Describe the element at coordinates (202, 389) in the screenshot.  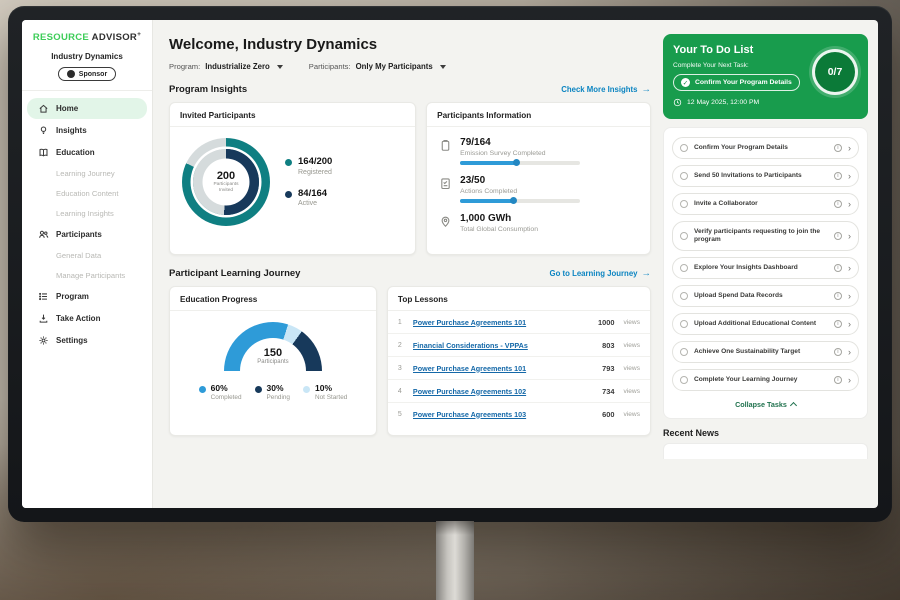
I see `legend-dot` at that location.